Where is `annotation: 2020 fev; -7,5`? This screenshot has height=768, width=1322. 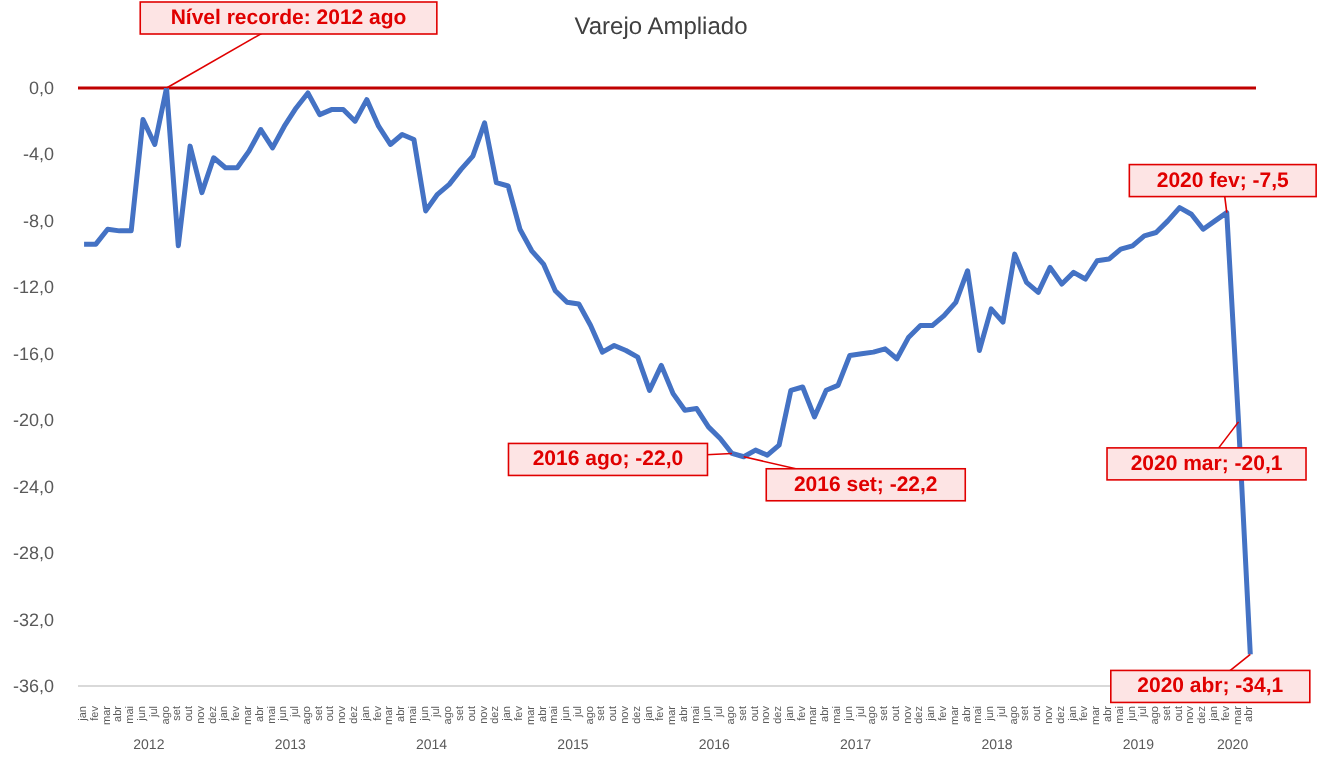
annotation: 2020 fev; -7,5 is located at coordinates (1223, 180).